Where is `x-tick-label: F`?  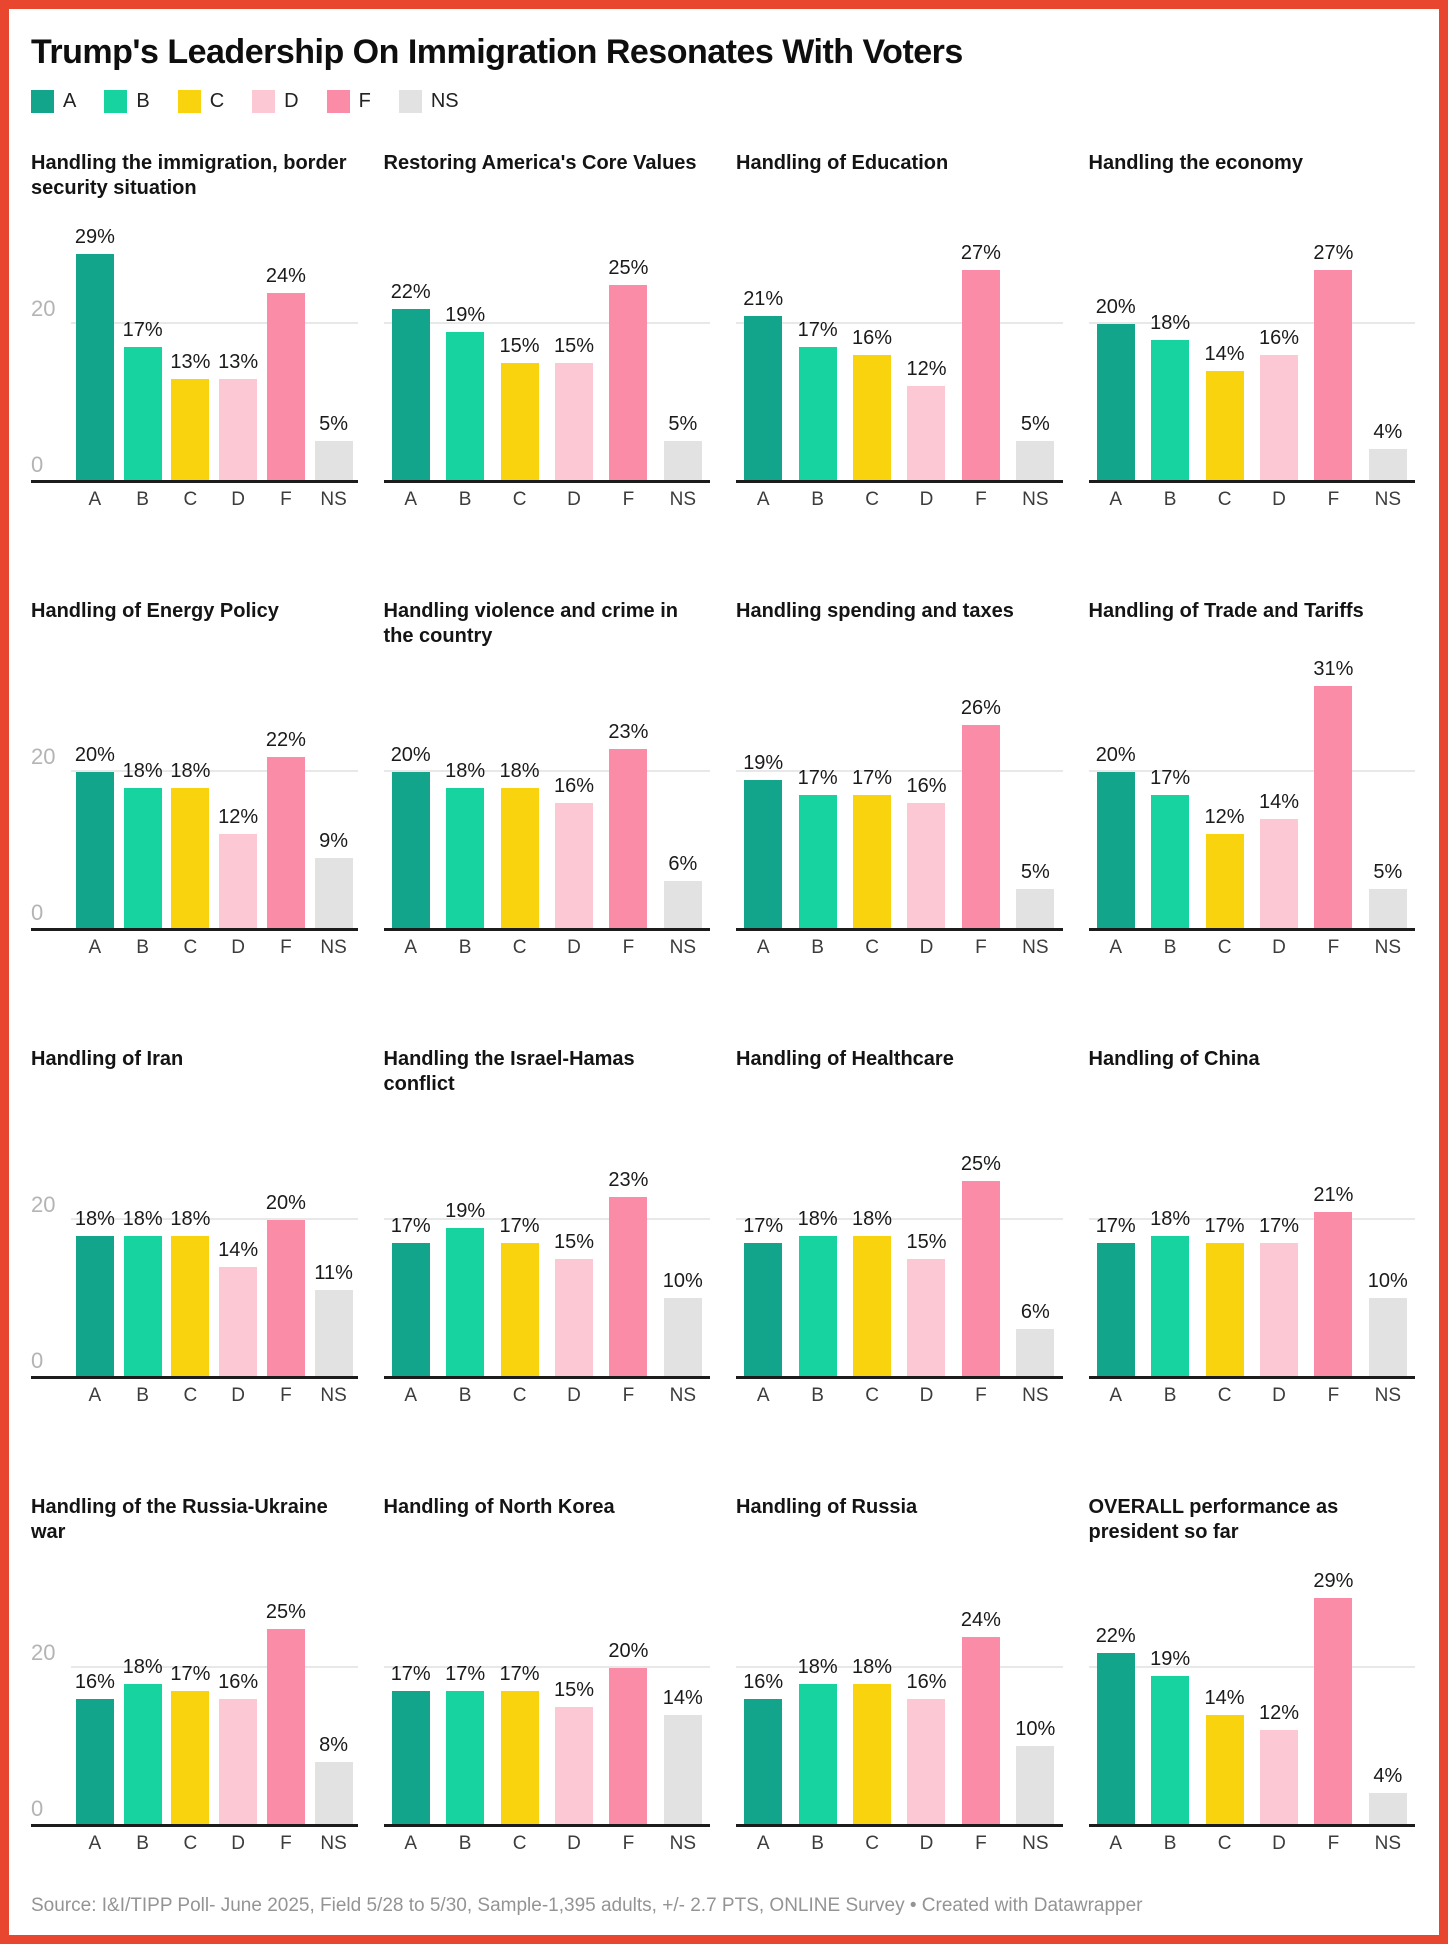 x-tick-label: F is located at coordinates (628, 1843).